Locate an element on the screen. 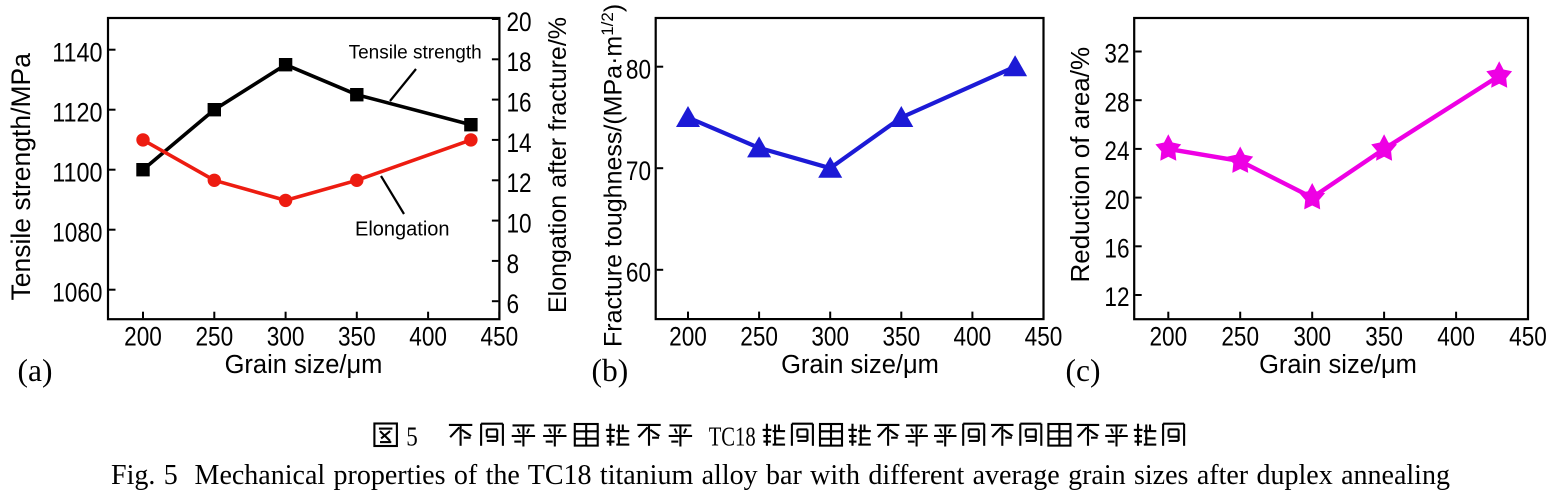  svg-text: Reduction of area/% is located at coordinates (1080, 165).